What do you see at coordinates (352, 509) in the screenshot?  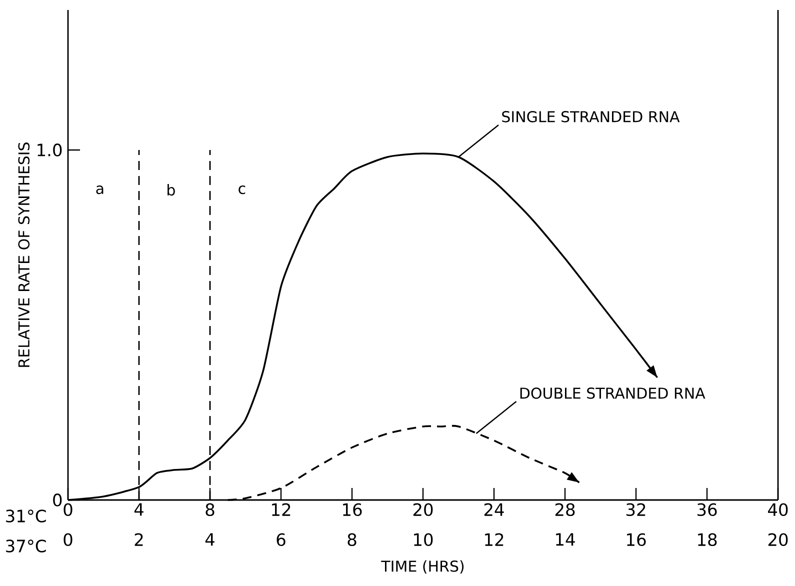 I see `x-tick-label: 16` at bounding box center [352, 509].